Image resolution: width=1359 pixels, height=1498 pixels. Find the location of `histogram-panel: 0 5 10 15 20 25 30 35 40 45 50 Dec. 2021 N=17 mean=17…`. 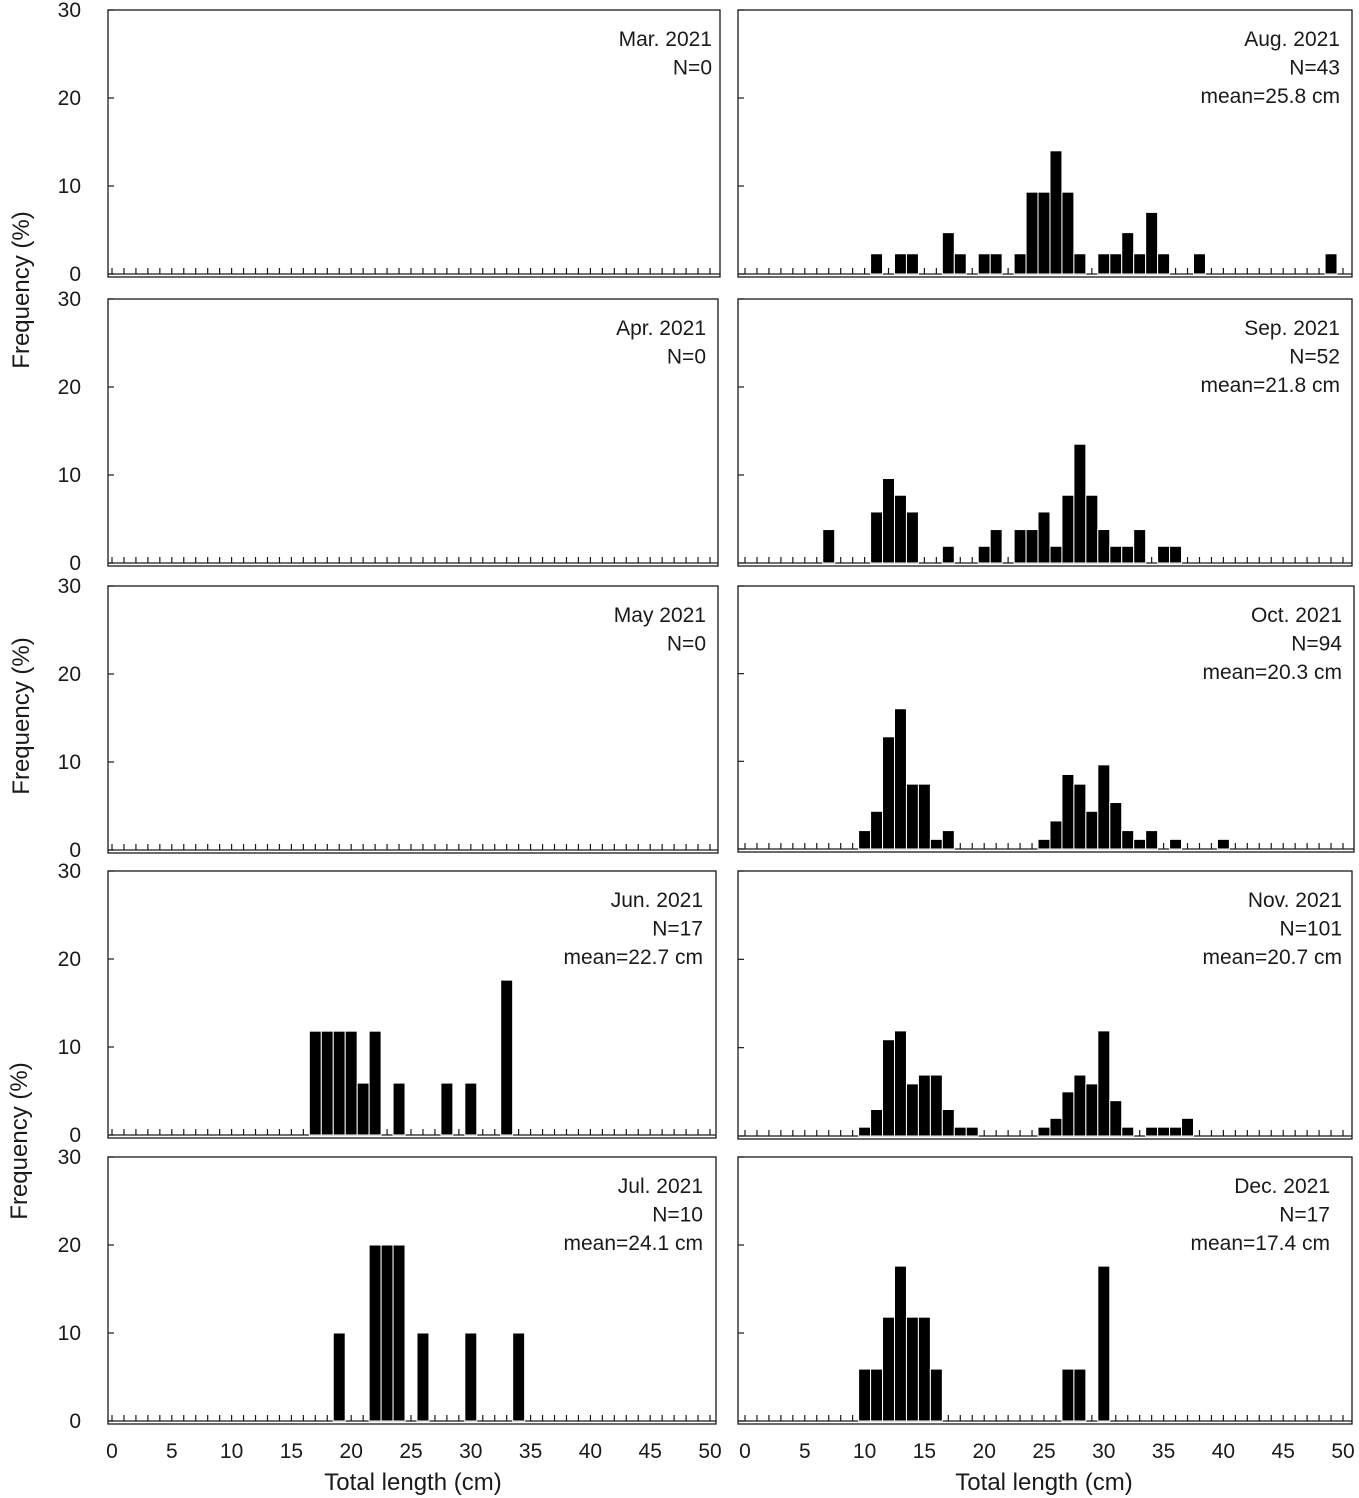

histogram-panel: 0 5 10 15 20 25 30 35 40 45 50 Dec. 2021 N=17 mean=17… is located at coordinates (1046, 1309).